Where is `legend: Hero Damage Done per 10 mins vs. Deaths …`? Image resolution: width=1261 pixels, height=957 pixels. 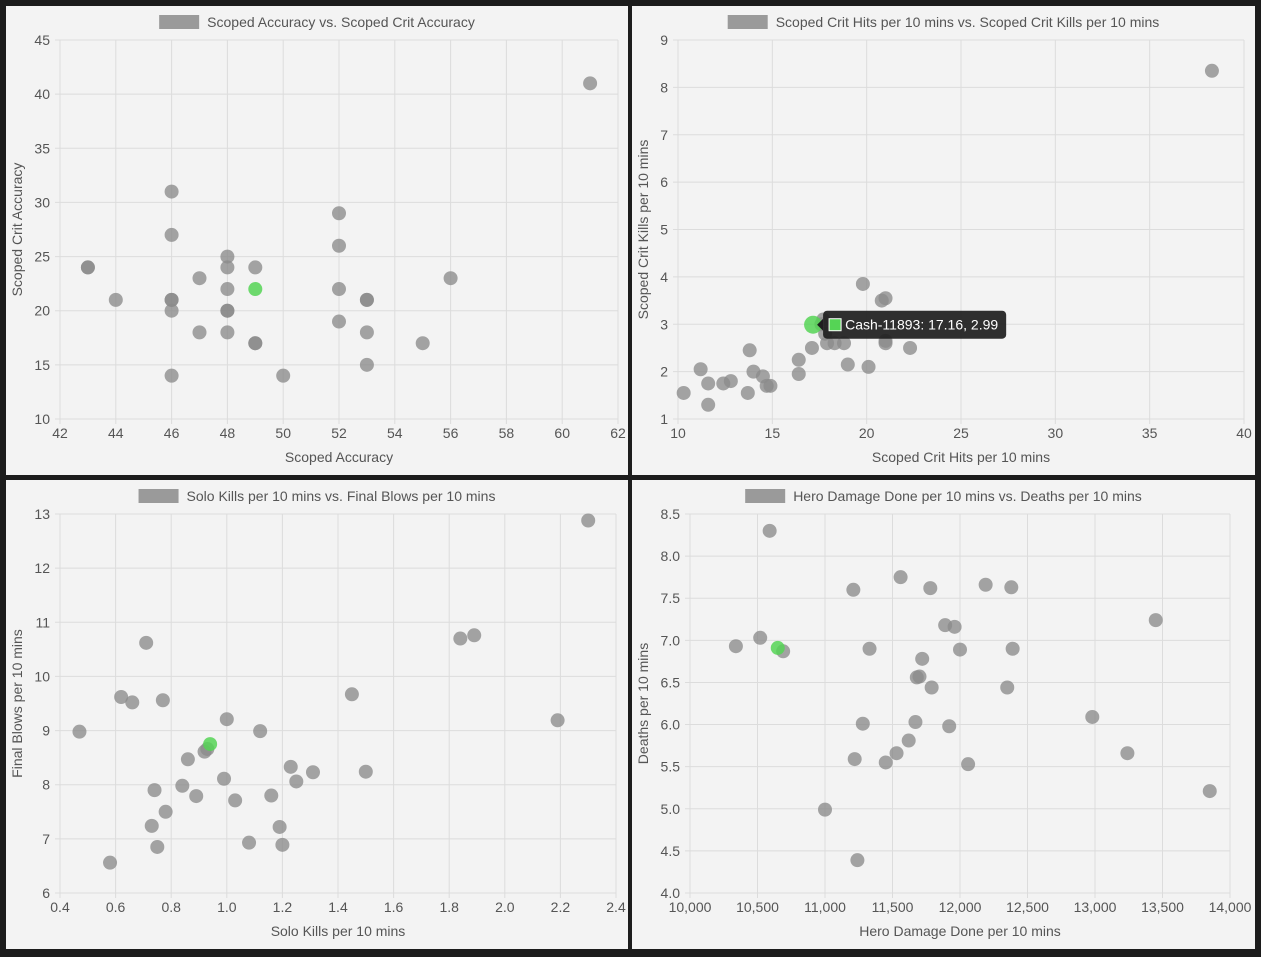
legend: Hero Damage Done per 10 mins vs. Deaths … is located at coordinates (943, 496).